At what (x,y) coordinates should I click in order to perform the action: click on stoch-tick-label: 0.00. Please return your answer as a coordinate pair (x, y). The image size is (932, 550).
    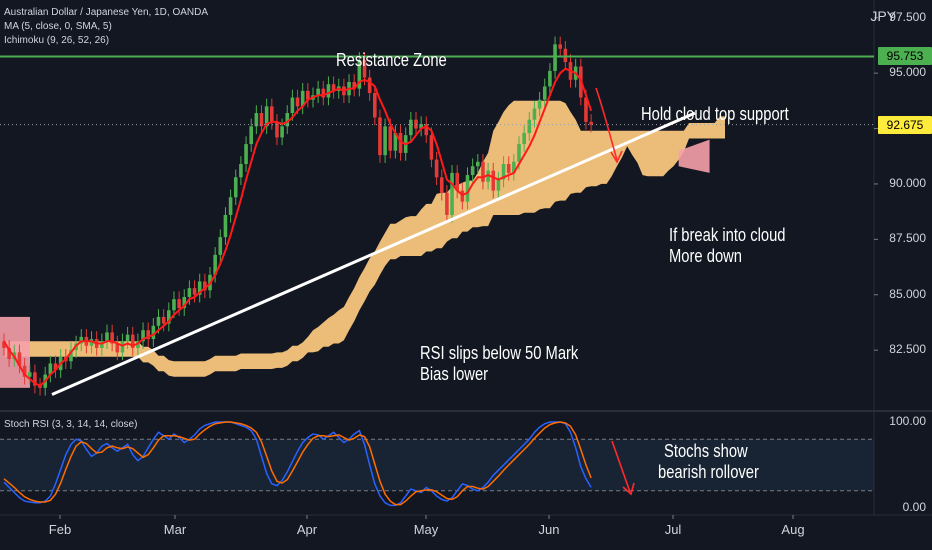
    Looking at the image, I should click on (914, 507).